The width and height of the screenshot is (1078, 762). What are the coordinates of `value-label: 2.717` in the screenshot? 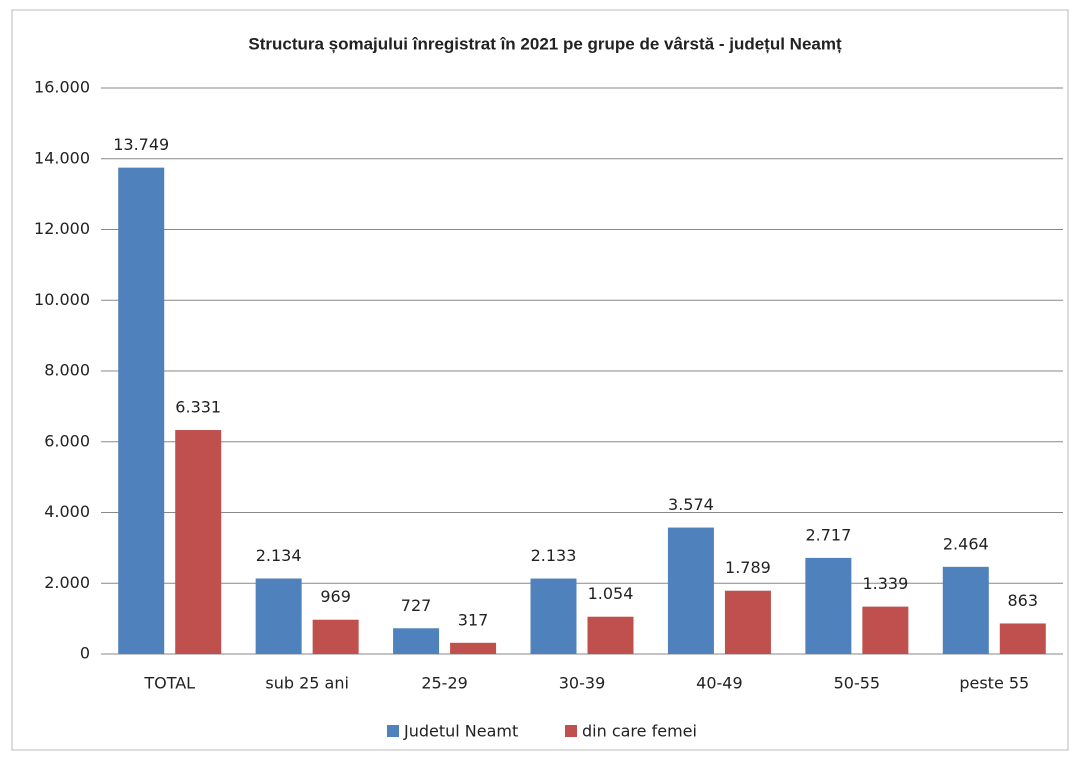 It's located at (828, 534).